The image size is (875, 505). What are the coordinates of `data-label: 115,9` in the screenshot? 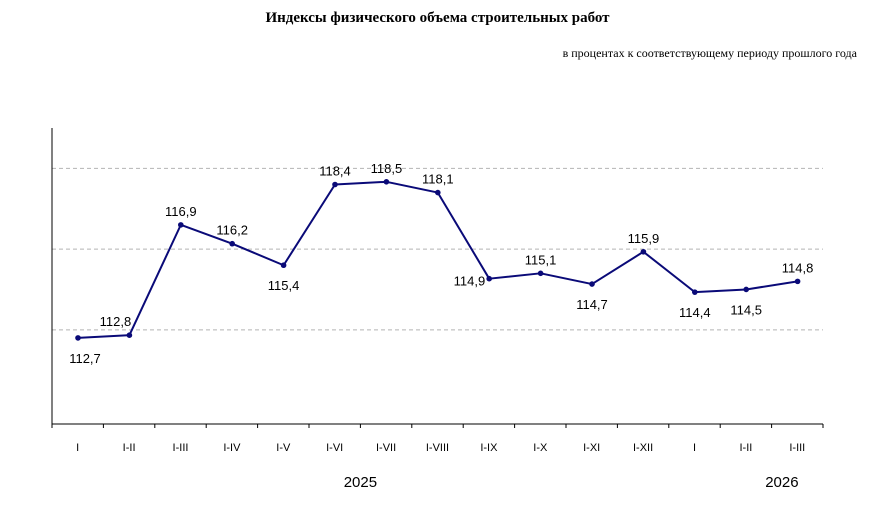 It's located at (644, 238).